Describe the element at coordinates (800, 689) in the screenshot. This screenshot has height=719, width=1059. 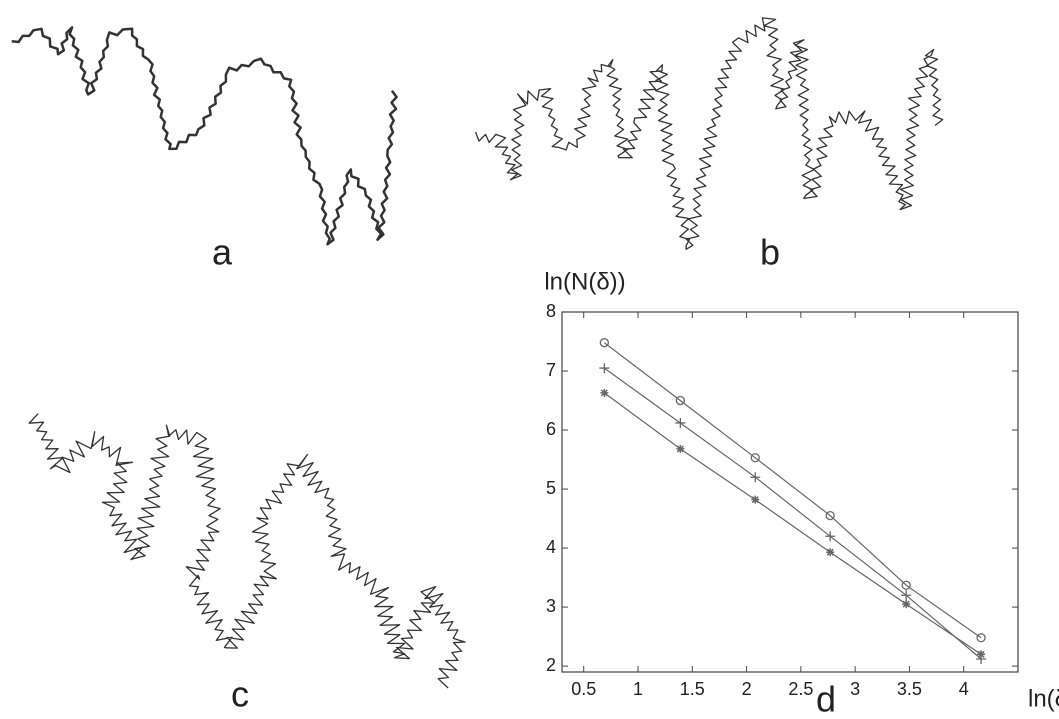
I see `x-tick-label: 2.5` at that location.